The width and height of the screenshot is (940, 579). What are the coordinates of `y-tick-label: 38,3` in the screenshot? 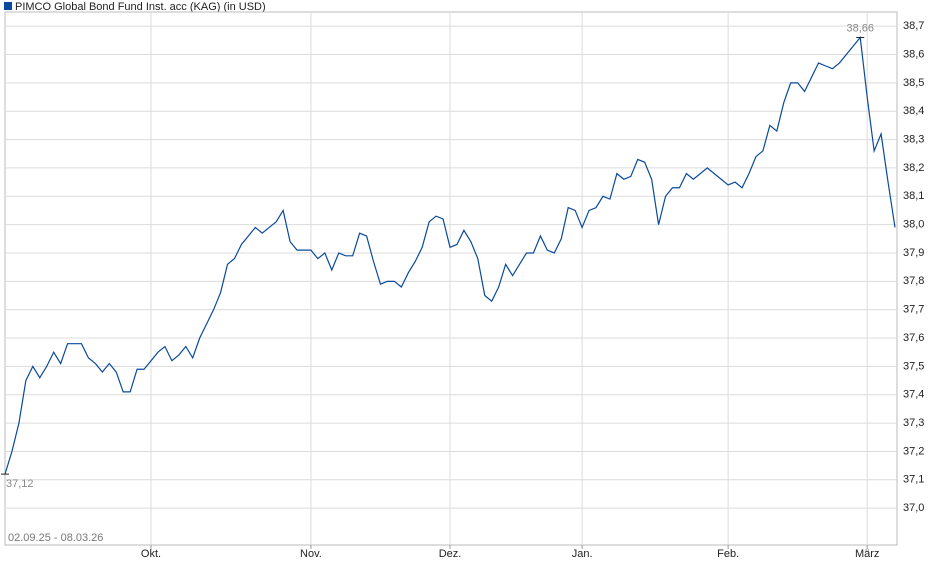 It's located at (913, 139).